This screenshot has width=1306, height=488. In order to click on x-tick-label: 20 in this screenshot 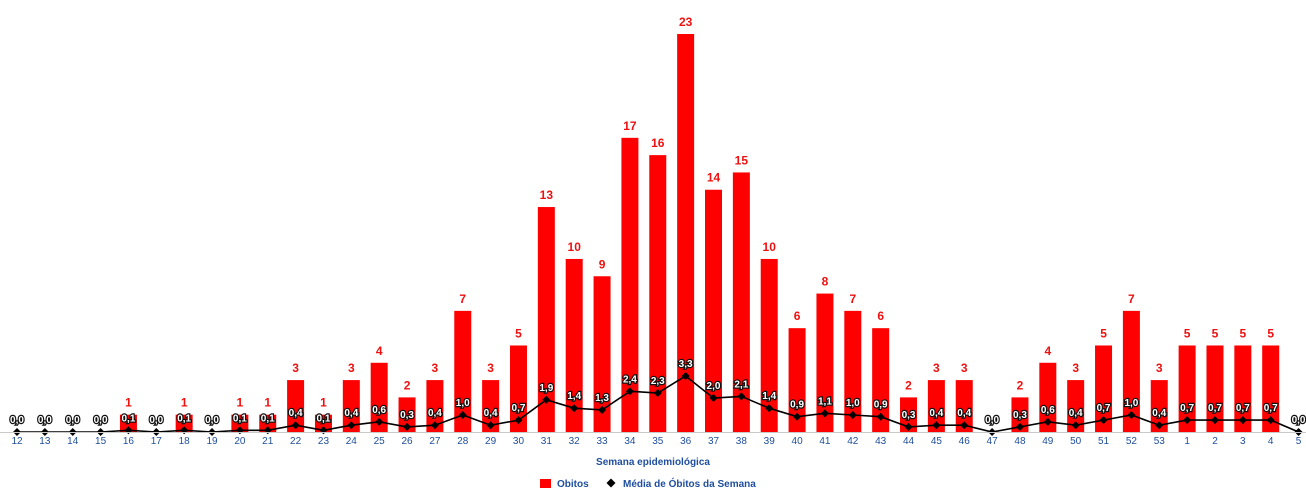, I will do `click(240, 441)`.